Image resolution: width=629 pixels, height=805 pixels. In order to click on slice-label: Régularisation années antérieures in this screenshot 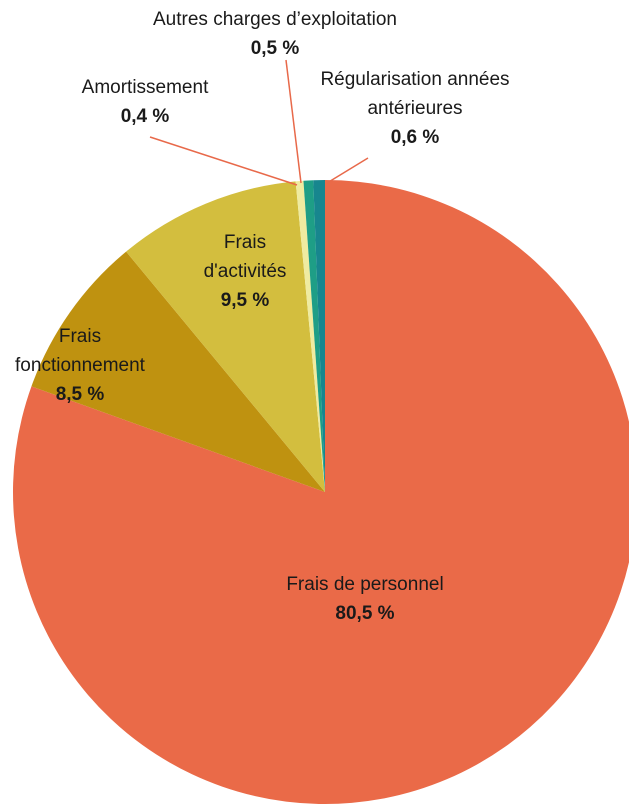, I will do `click(414, 94)`.